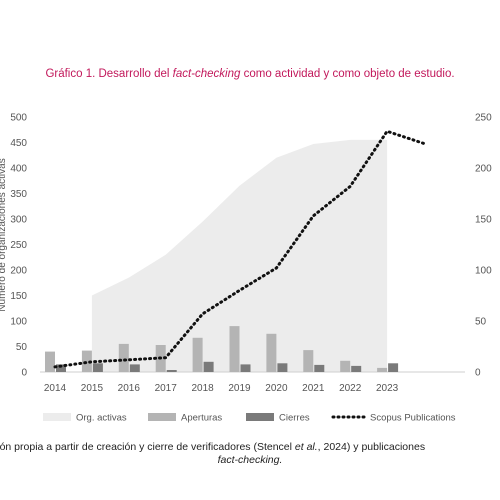 The image size is (500, 500). I want to click on bar-cierres-2022, so click(356, 368).